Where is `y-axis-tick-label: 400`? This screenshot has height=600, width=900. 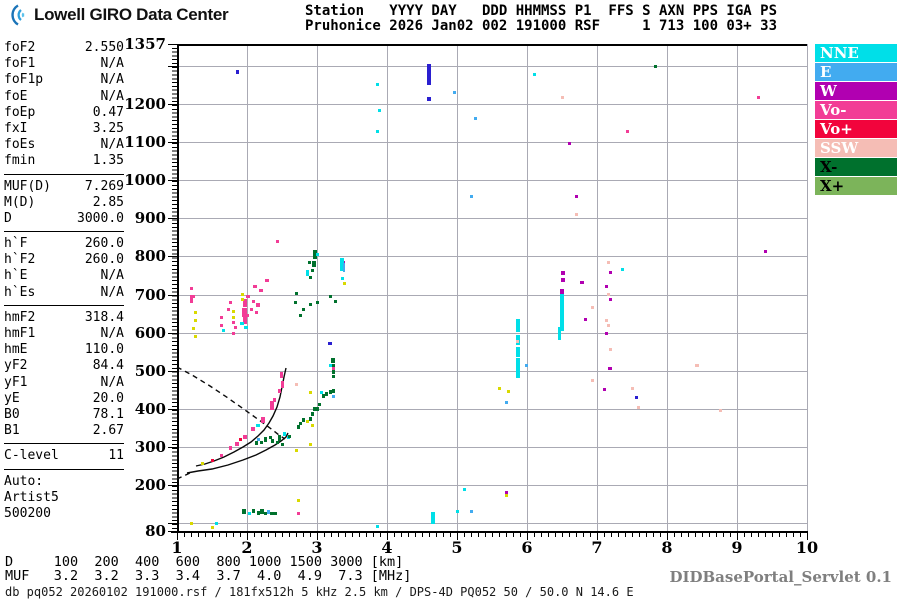 y-axis-tick-label: 400 is located at coordinates (150, 409).